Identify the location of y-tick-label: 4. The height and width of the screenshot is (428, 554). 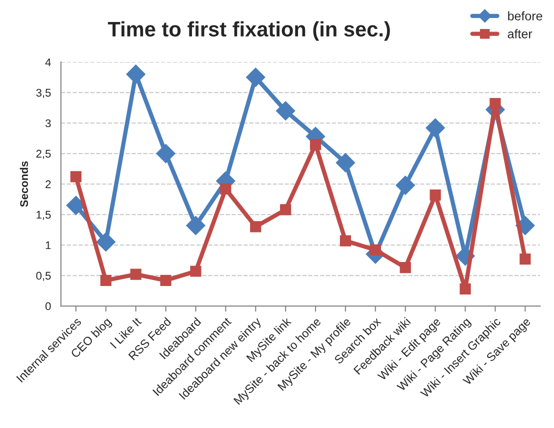
(48, 62).